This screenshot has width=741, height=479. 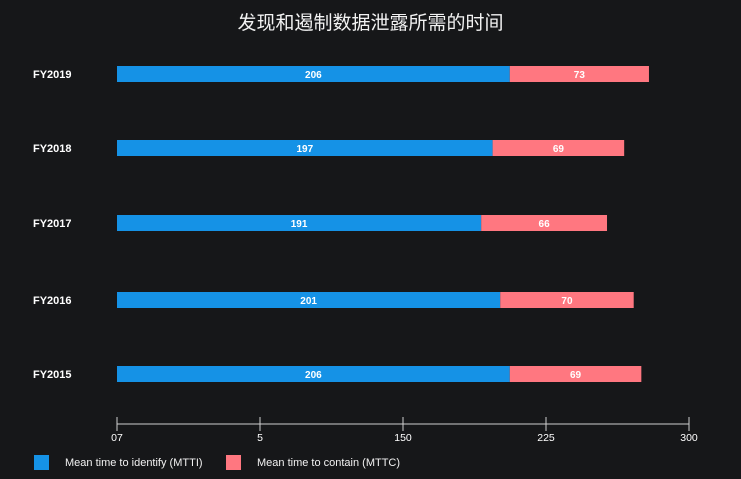 I want to click on legend-swatch-mttc, so click(x=233, y=462).